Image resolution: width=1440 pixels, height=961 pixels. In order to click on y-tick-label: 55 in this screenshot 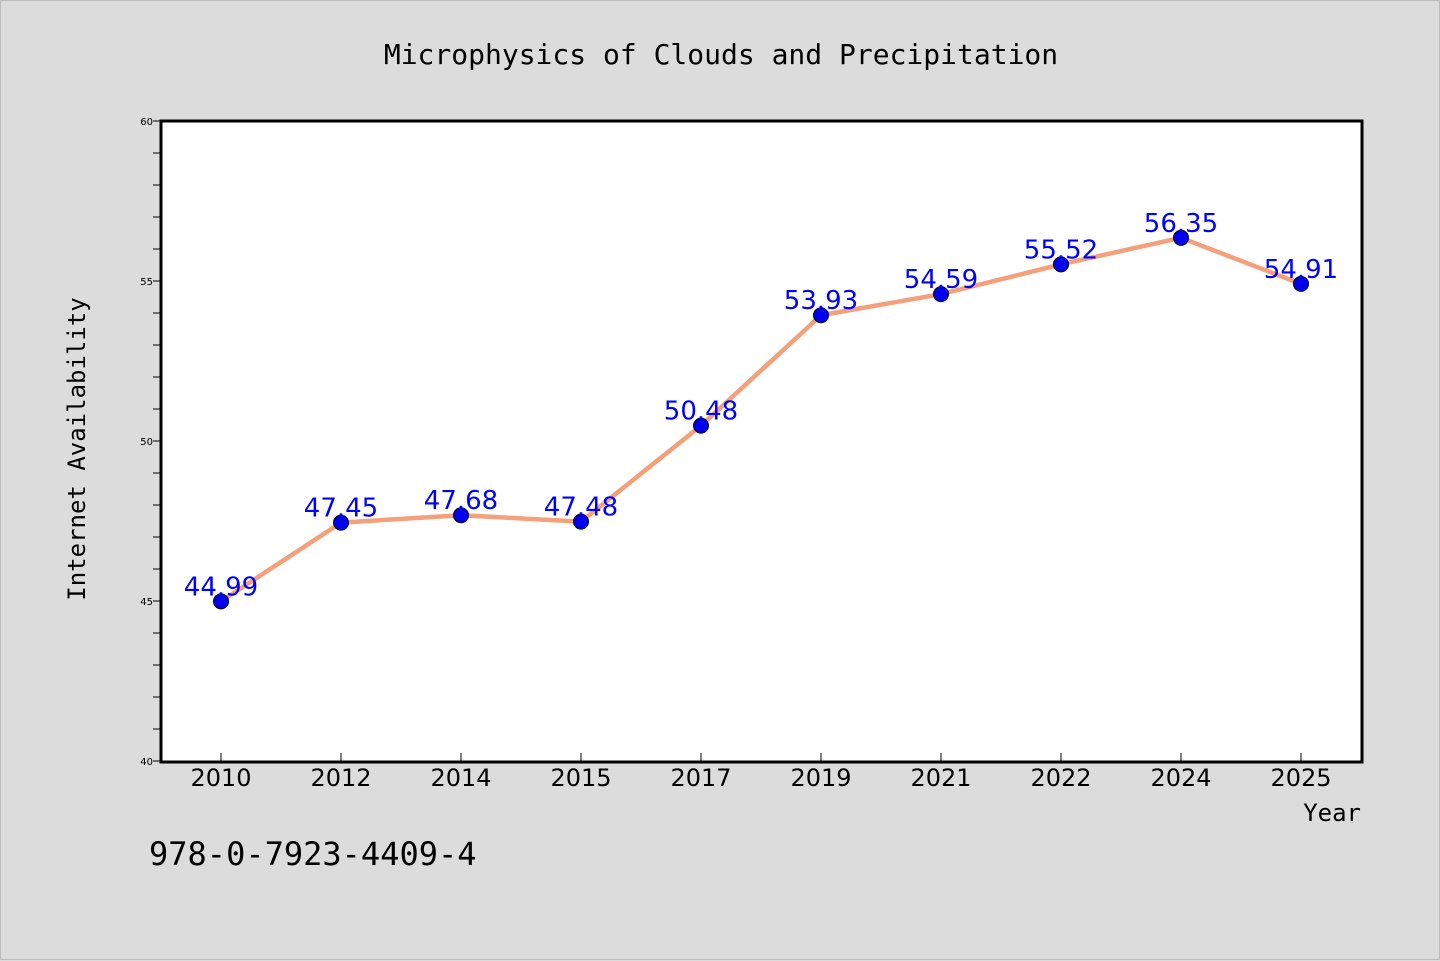, I will do `click(146, 282)`.